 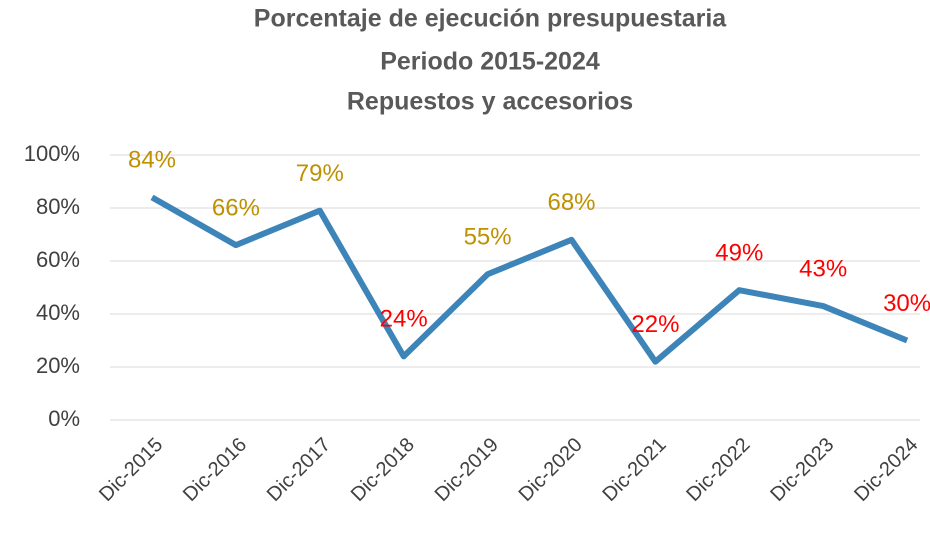 I want to click on data-label: 68%, so click(x=571, y=202).